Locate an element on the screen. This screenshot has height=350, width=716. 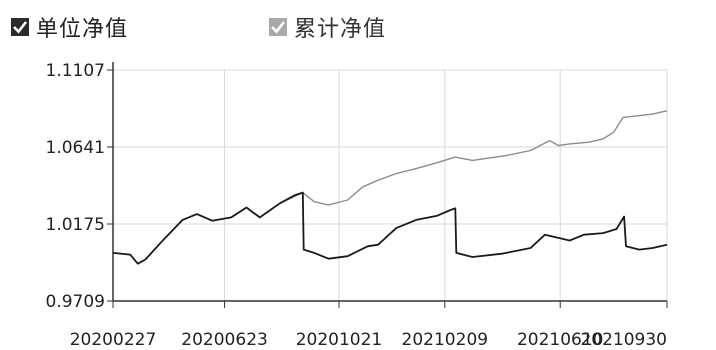
legend-item-unit-nav: 单位净值 is located at coordinates (69, 27).